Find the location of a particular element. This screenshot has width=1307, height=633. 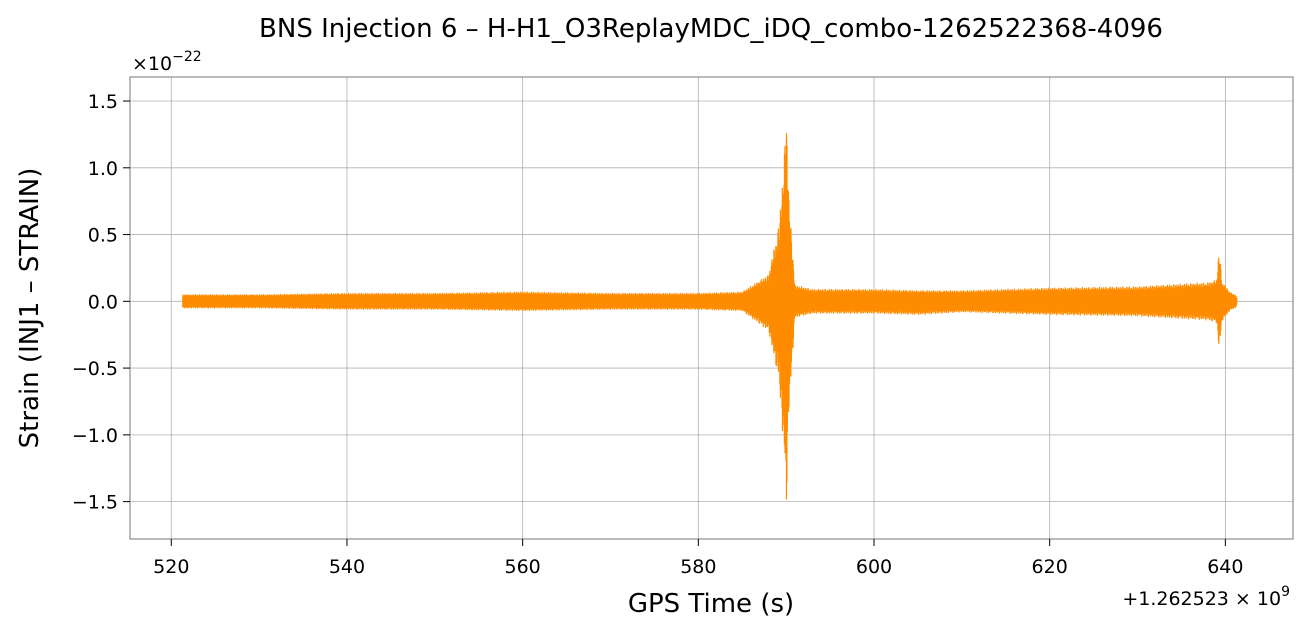

y-tick-label: −1.0 is located at coordinates (95, 436).